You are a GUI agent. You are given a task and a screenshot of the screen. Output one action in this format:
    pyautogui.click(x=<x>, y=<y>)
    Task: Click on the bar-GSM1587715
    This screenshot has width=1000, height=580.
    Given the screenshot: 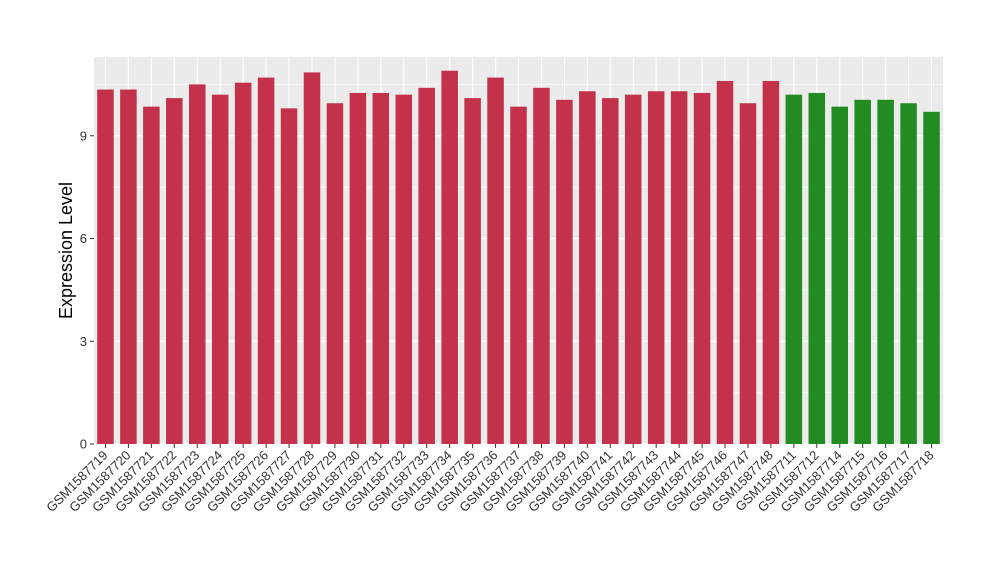 What is the action you would take?
    pyautogui.click(x=862, y=271)
    